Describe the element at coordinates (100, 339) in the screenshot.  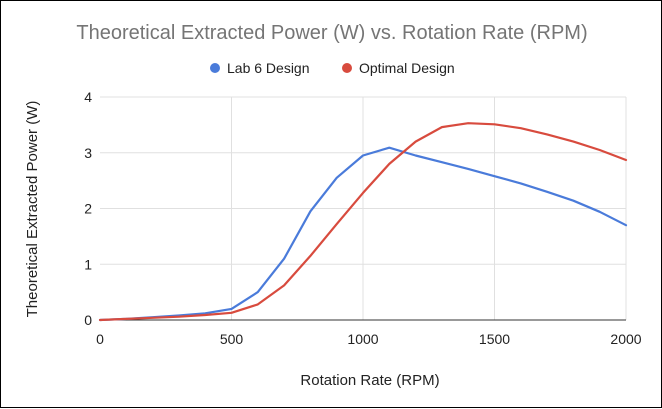
I see `x-tick-label: 0` at that location.